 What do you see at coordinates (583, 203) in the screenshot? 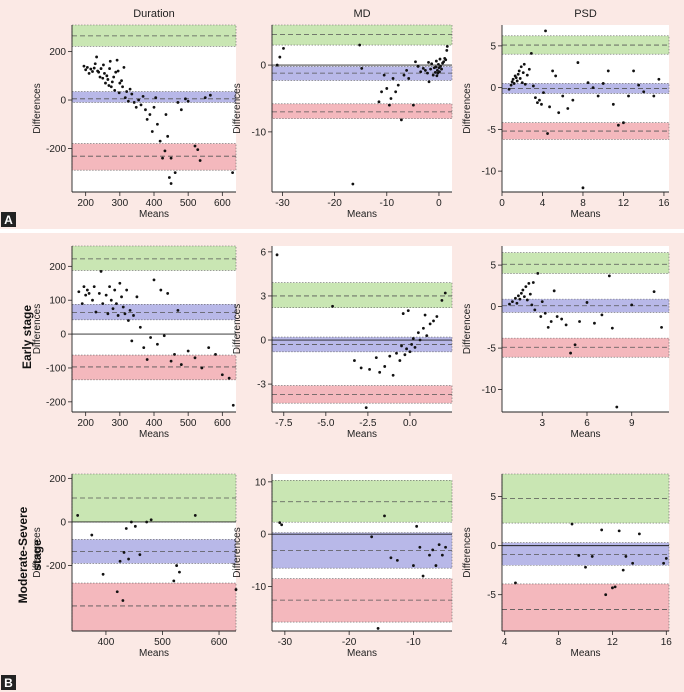
I see `x-tick-label: 8` at bounding box center [583, 203].